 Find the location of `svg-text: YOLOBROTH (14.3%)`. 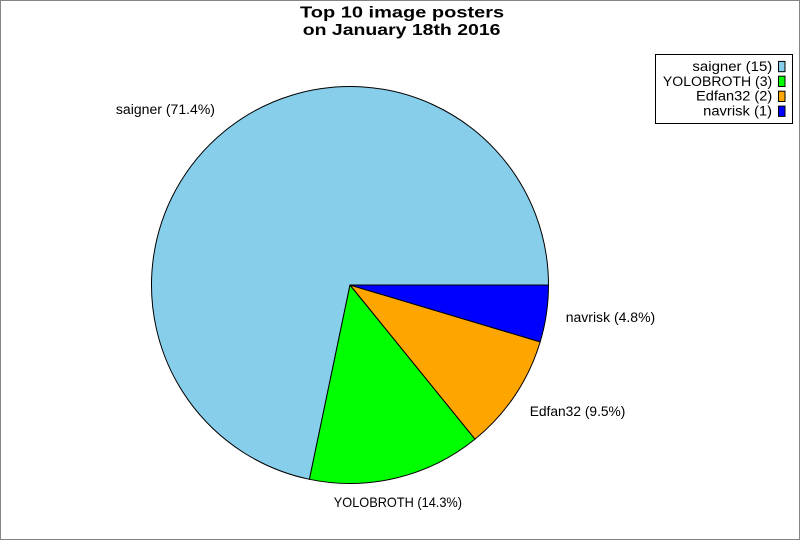

svg-text: YOLOBROTH (14.3%) is located at coordinates (398, 502).